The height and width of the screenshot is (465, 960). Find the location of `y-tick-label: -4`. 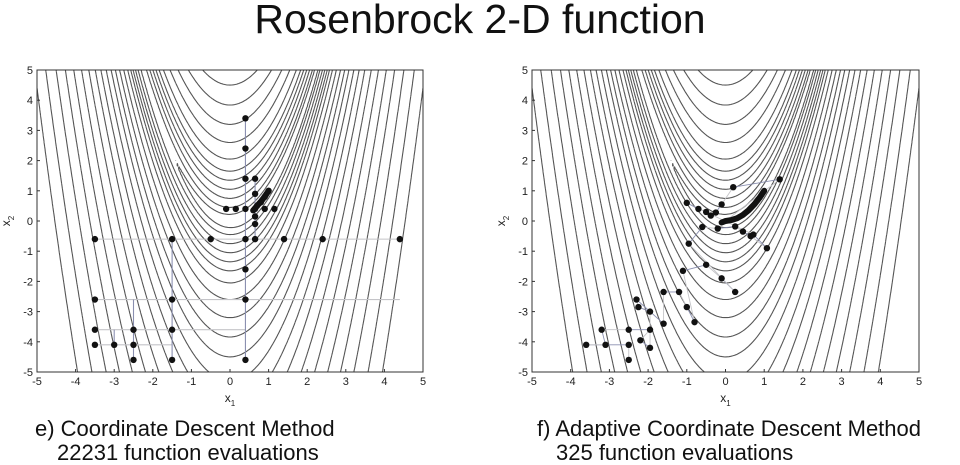

y-tick-label: -4 is located at coordinates (28, 343).